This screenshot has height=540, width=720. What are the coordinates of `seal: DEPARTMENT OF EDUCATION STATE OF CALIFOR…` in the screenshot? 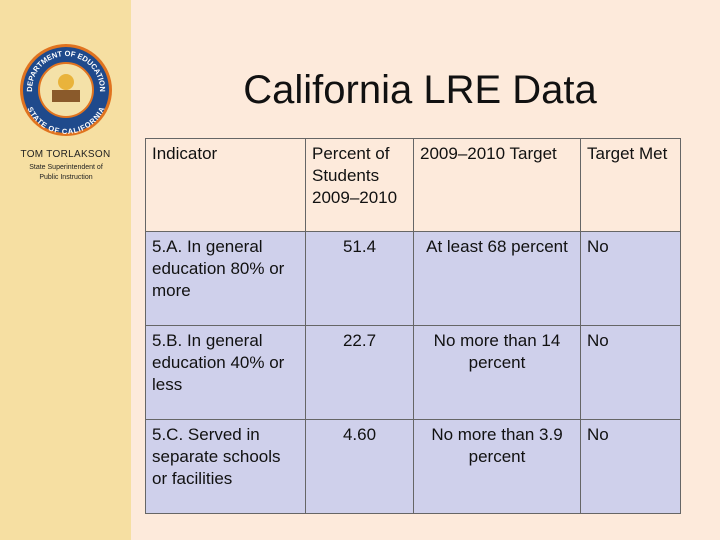 It's located at (66, 90).